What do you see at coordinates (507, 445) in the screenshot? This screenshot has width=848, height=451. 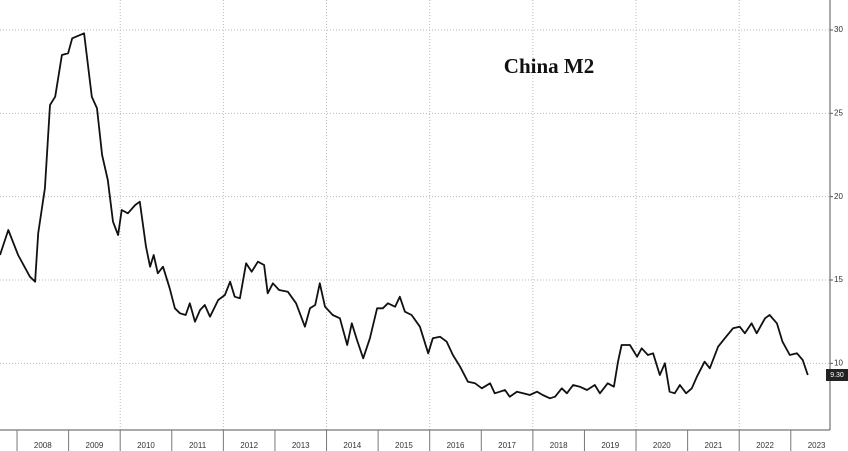 I see `x-tick-label: 2017` at bounding box center [507, 445].